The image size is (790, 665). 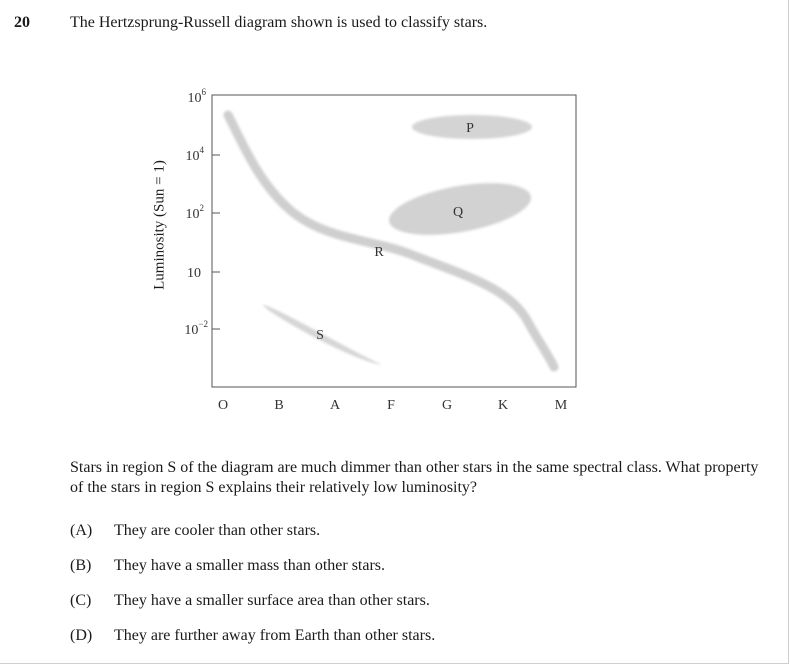 I want to click on option-a-letter: (A), so click(x=81, y=530).